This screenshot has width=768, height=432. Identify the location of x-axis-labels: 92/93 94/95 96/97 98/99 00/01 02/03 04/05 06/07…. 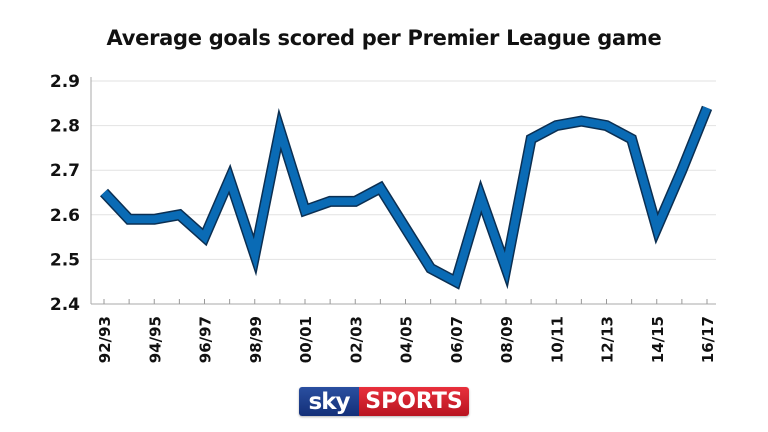
(406, 339).